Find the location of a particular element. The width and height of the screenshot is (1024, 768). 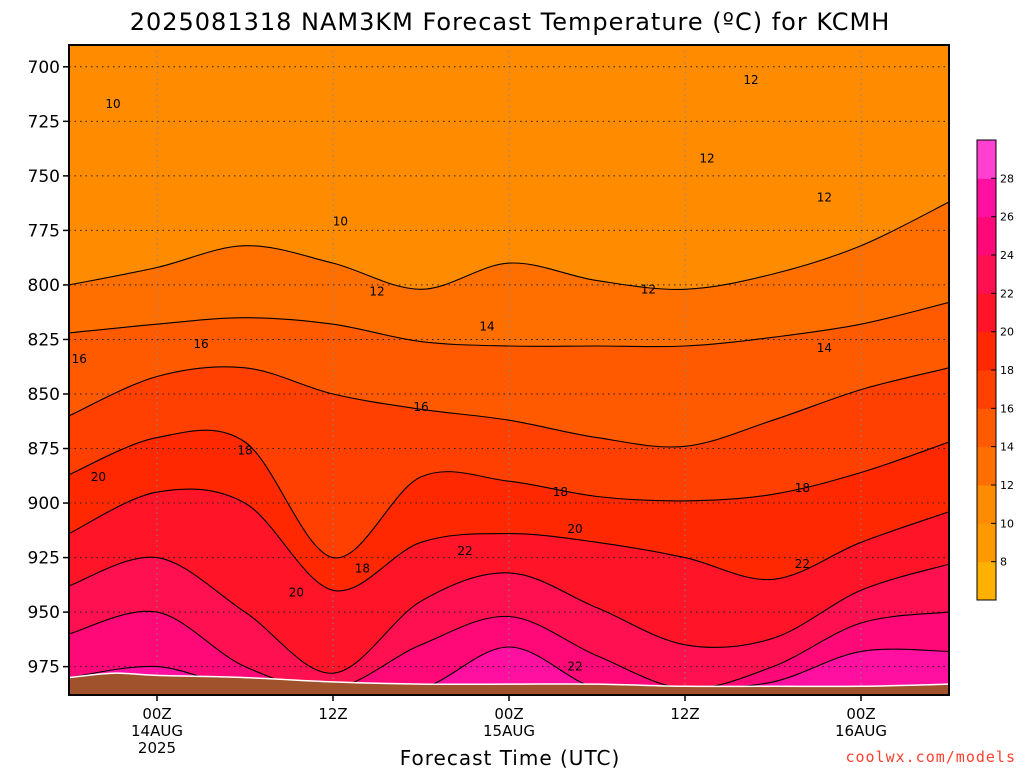

y-tick-label: 975 is located at coordinates (44, 668).